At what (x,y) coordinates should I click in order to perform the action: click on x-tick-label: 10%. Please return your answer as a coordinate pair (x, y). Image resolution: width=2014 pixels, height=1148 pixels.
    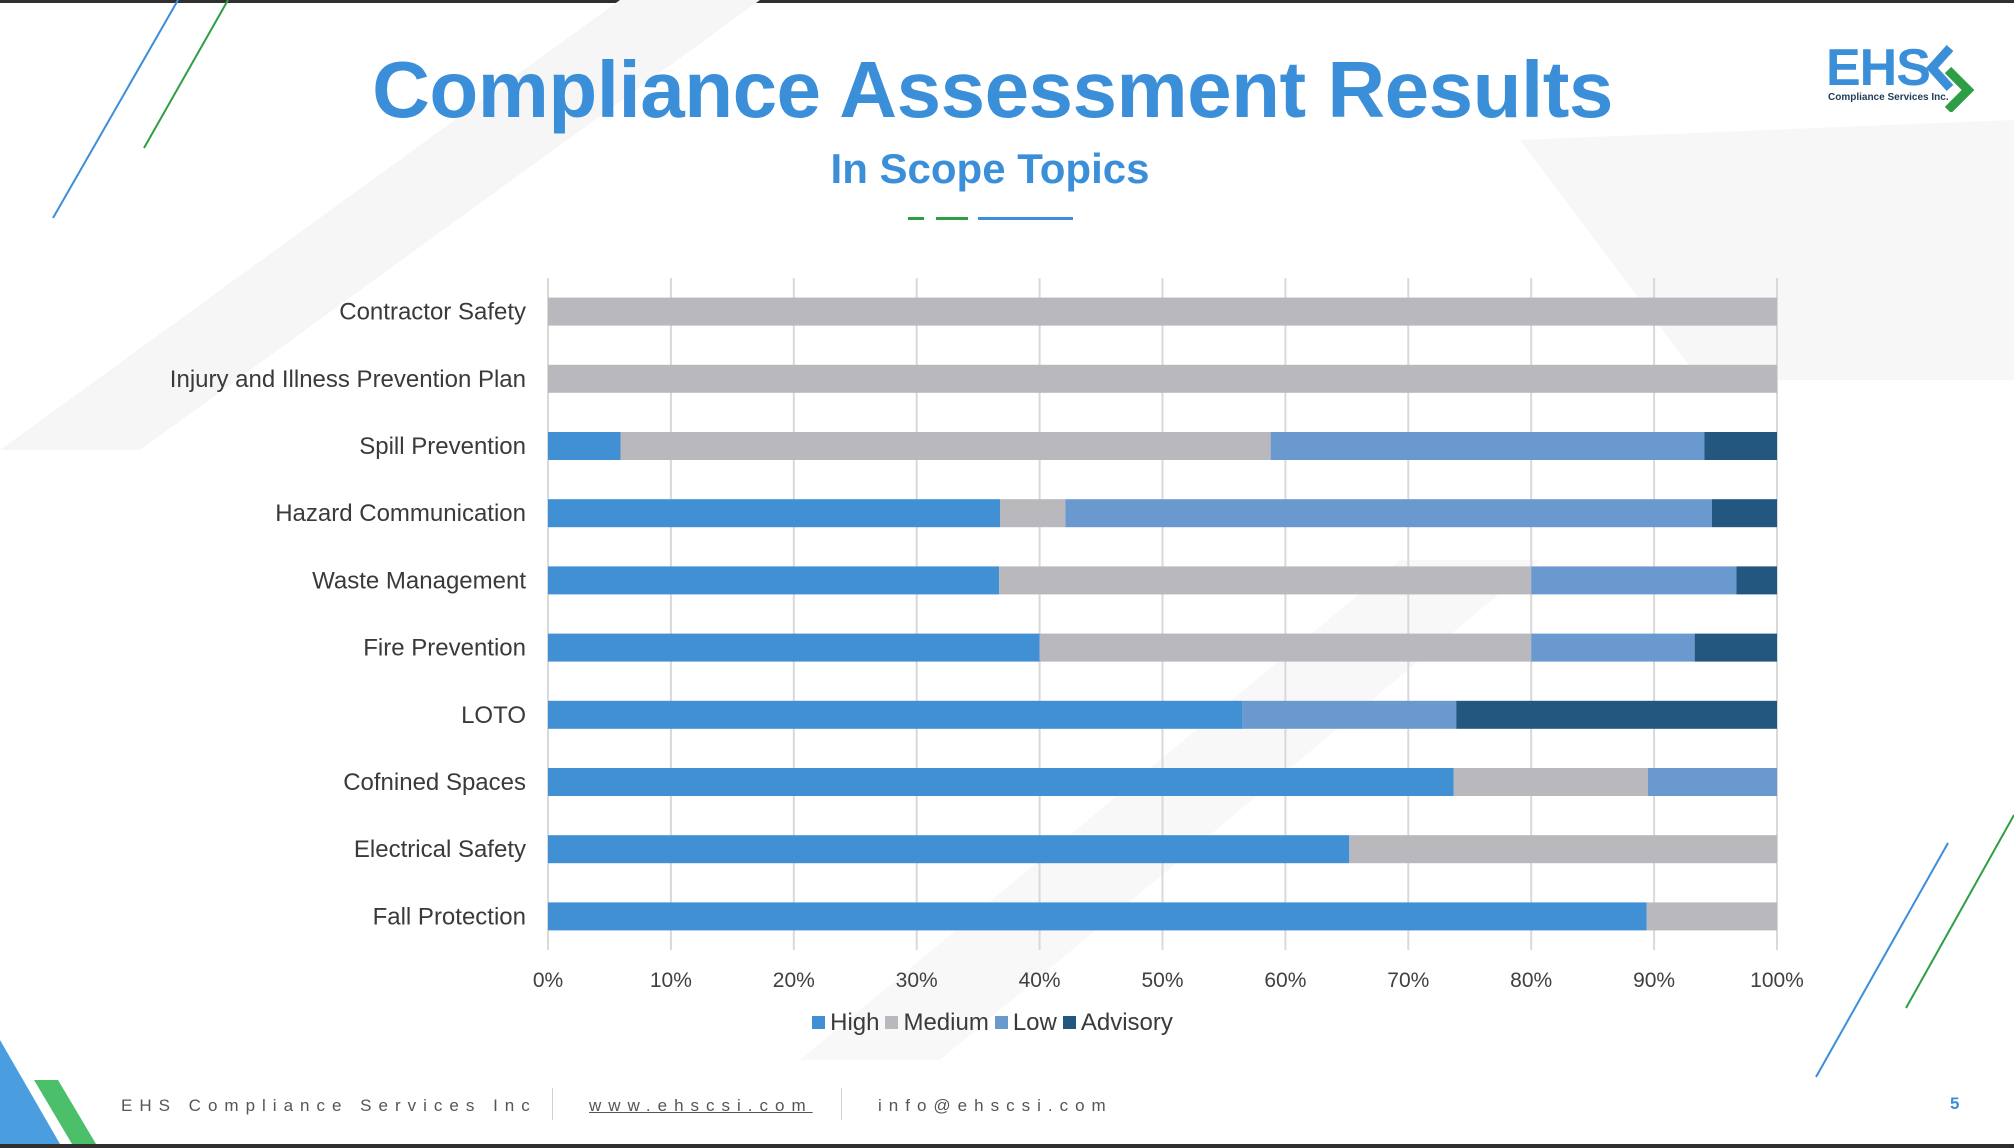
    Looking at the image, I should click on (671, 980).